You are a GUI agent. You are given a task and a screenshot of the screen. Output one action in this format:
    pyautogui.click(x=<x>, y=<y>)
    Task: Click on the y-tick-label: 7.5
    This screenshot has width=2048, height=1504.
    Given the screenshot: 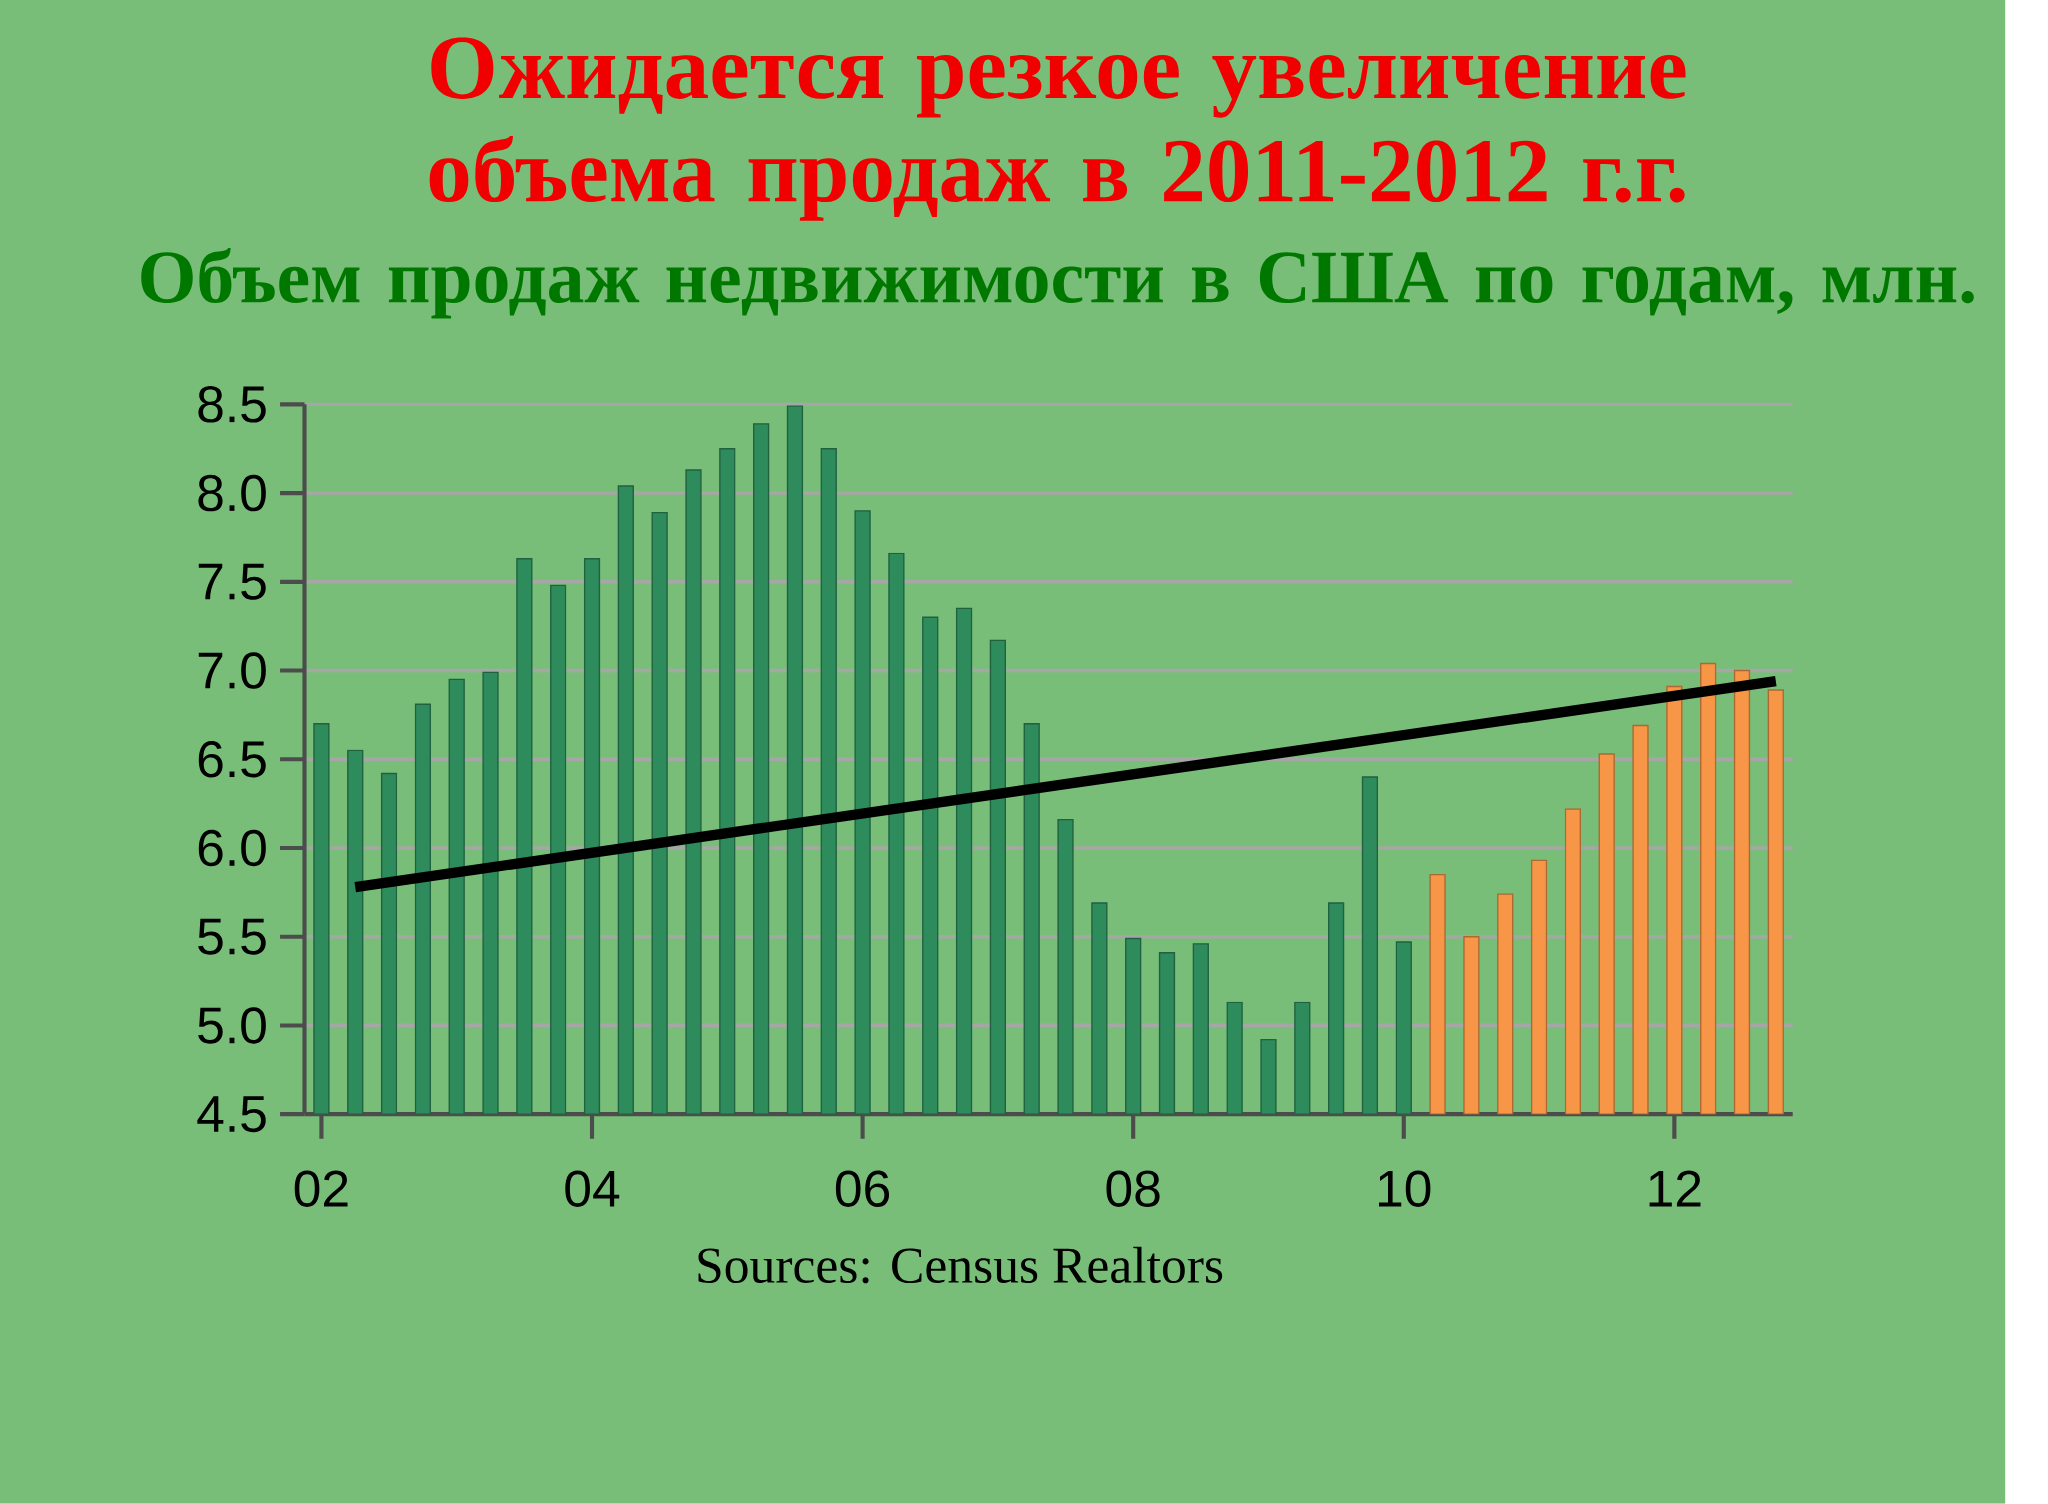 What is the action you would take?
    pyautogui.click(x=232, y=581)
    